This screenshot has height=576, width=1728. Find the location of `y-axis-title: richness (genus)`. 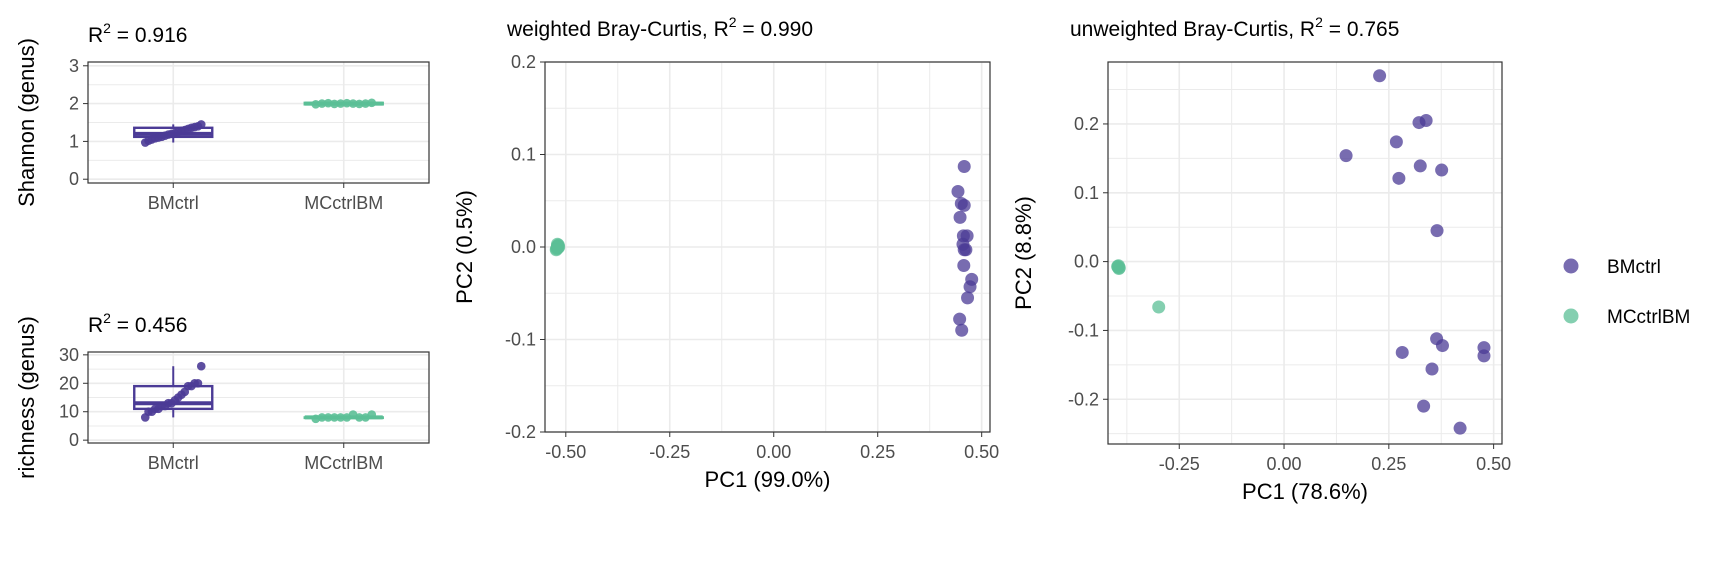

y-axis-title: richness (genus) is located at coordinates (26, 397).